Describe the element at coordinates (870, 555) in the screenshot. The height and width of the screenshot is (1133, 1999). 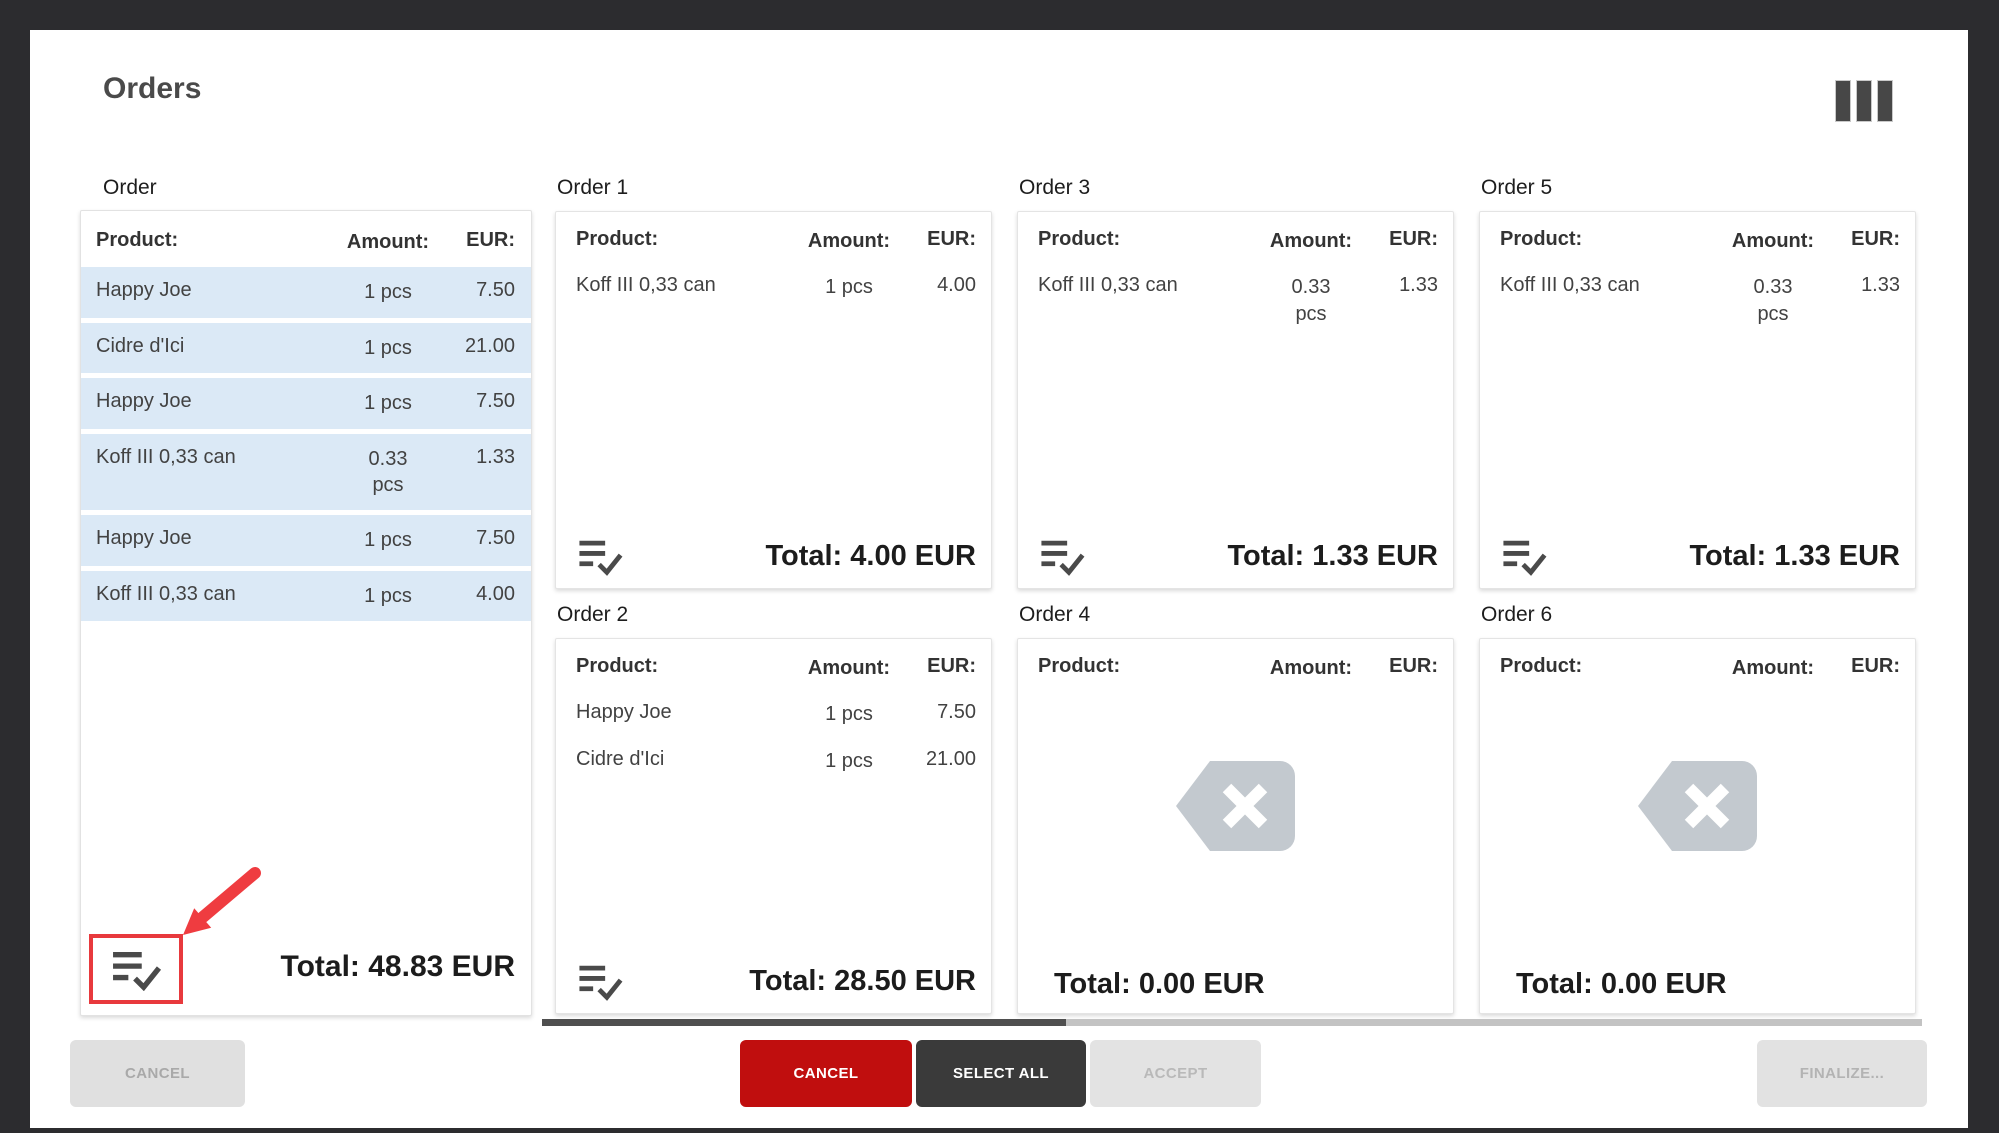
I see `order-total: Total: 4.00 EUR` at that location.